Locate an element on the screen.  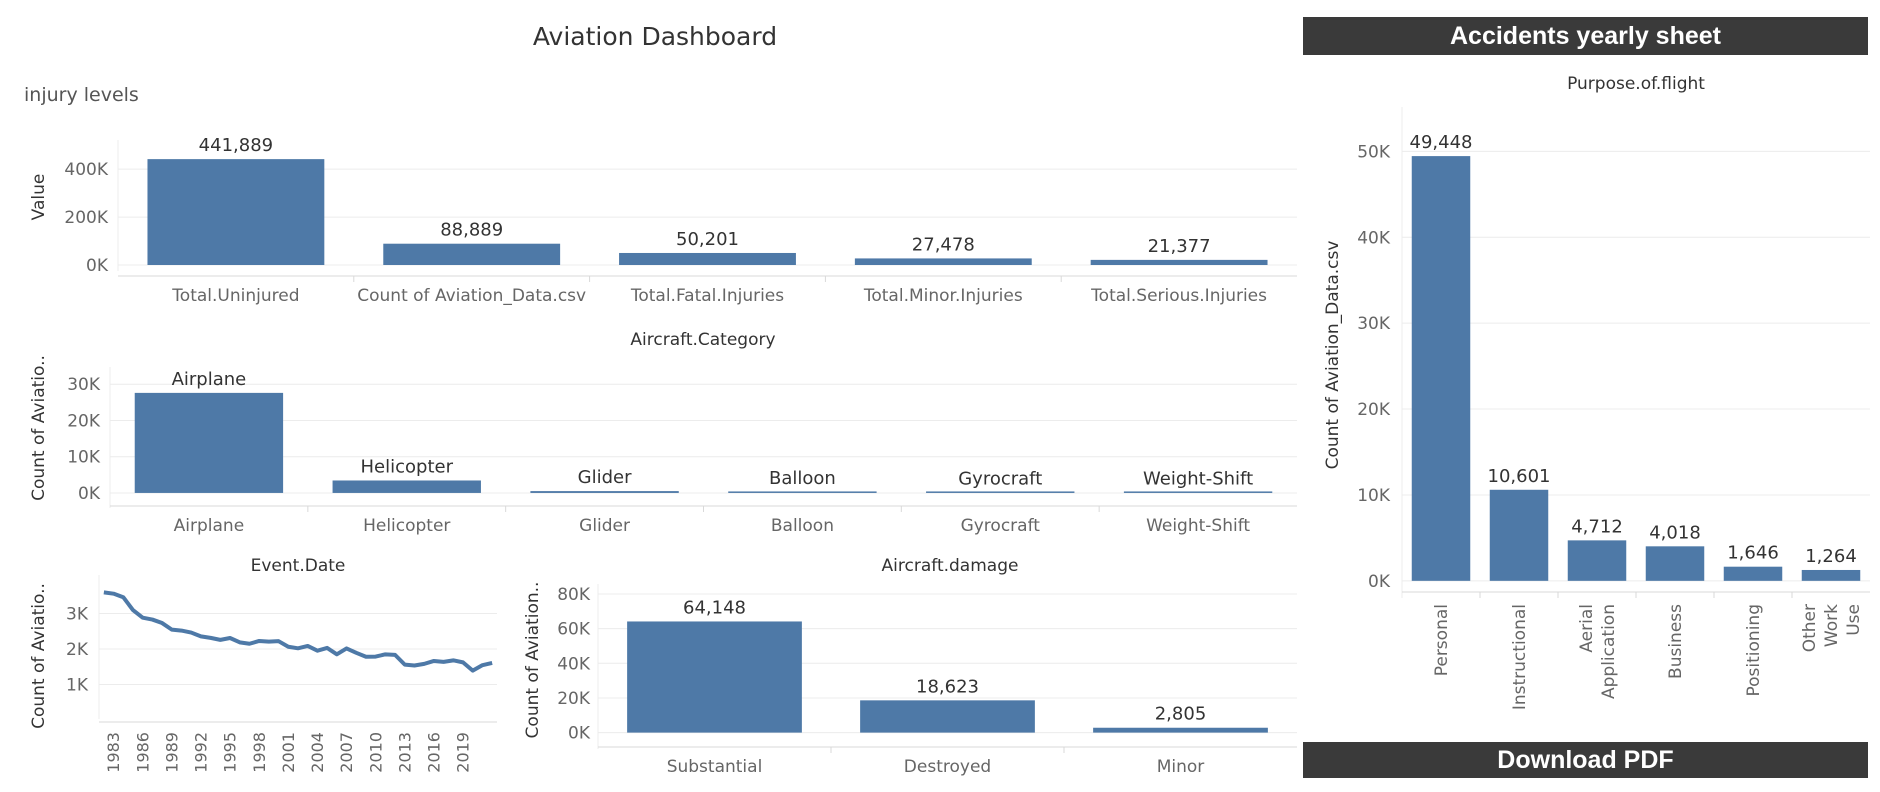
x-tick-label: Glider is located at coordinates (604, 526).